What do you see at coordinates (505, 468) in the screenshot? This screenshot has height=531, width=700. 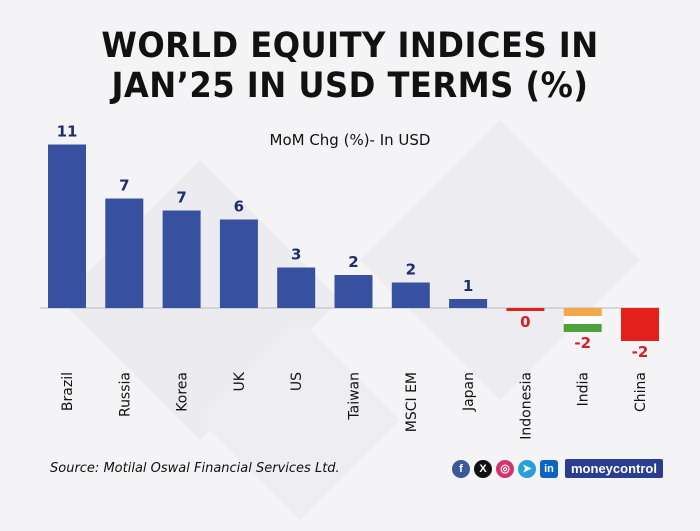 I see `instagram-icon: ◎` at bounding box center [505, 468].